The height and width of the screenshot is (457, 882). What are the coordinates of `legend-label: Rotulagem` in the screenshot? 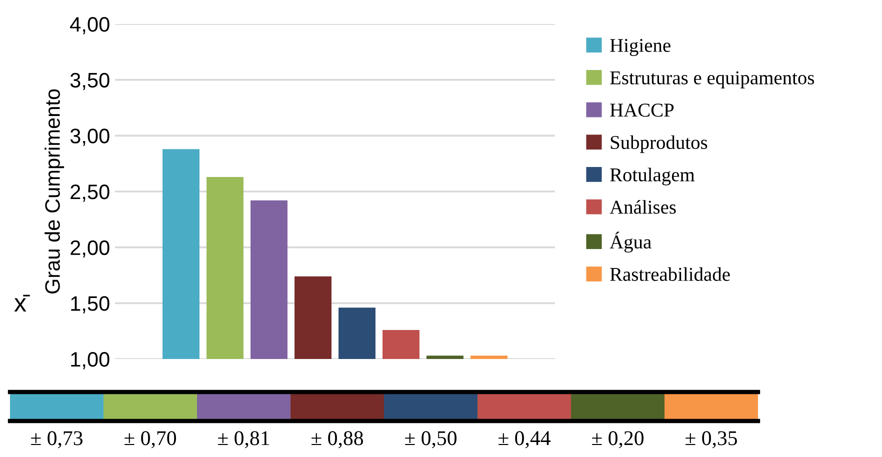 It's located at (652, 177).